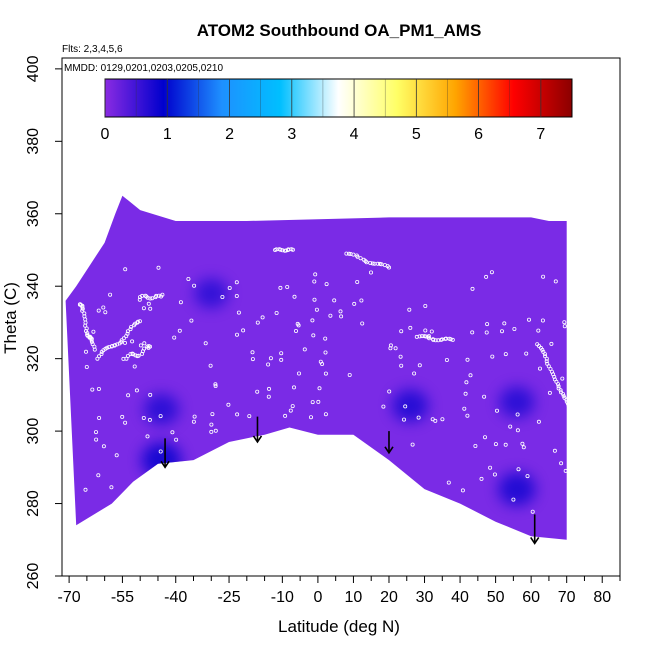 This screenshot has height=650, width=650. I want to click on low-value-patch, so click(161, 409).